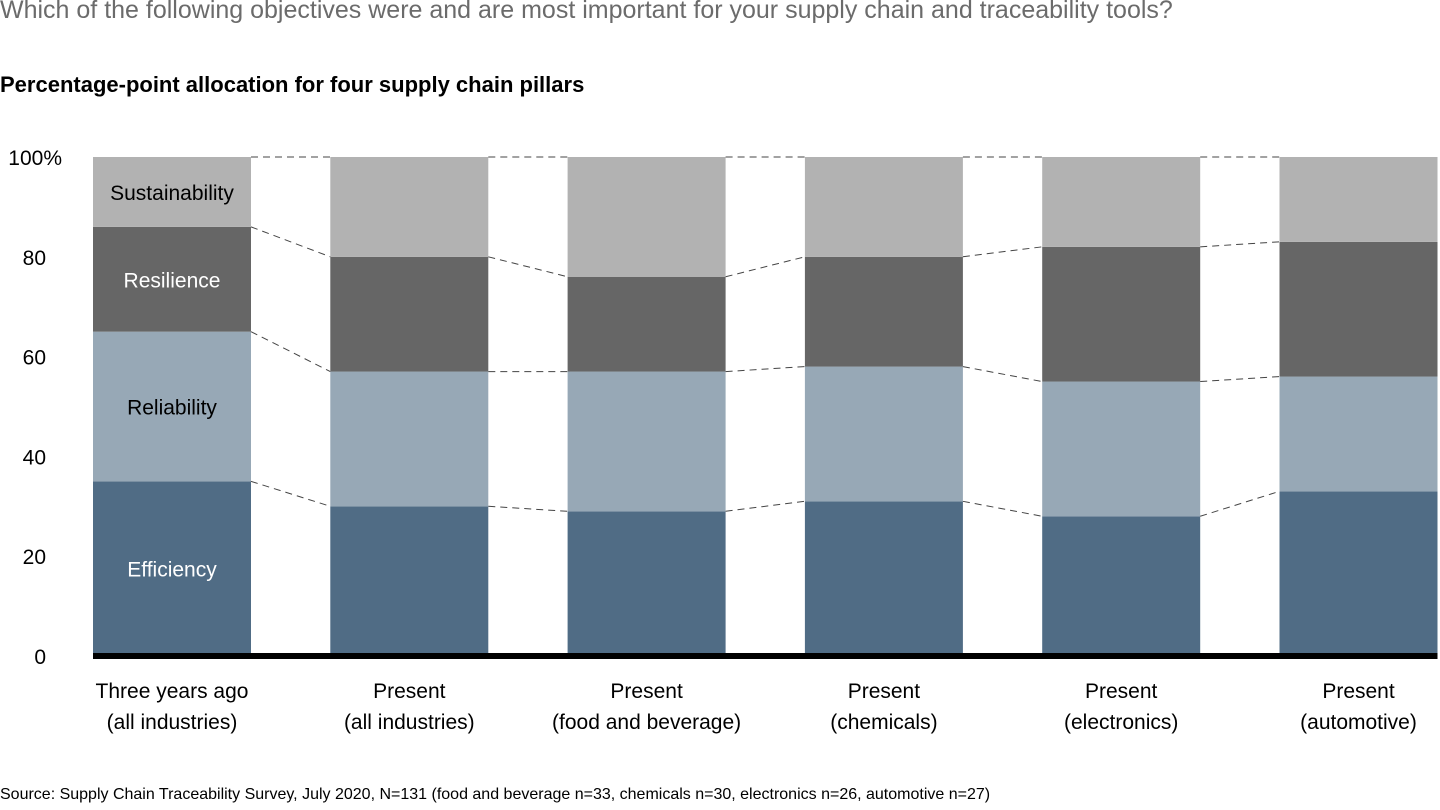 Image resolution: width=1440 pixels, height=810 pixels. Describe the element at coordinates (40, 657) in the screenshot. I see `y-tick-label: 0` at that location.